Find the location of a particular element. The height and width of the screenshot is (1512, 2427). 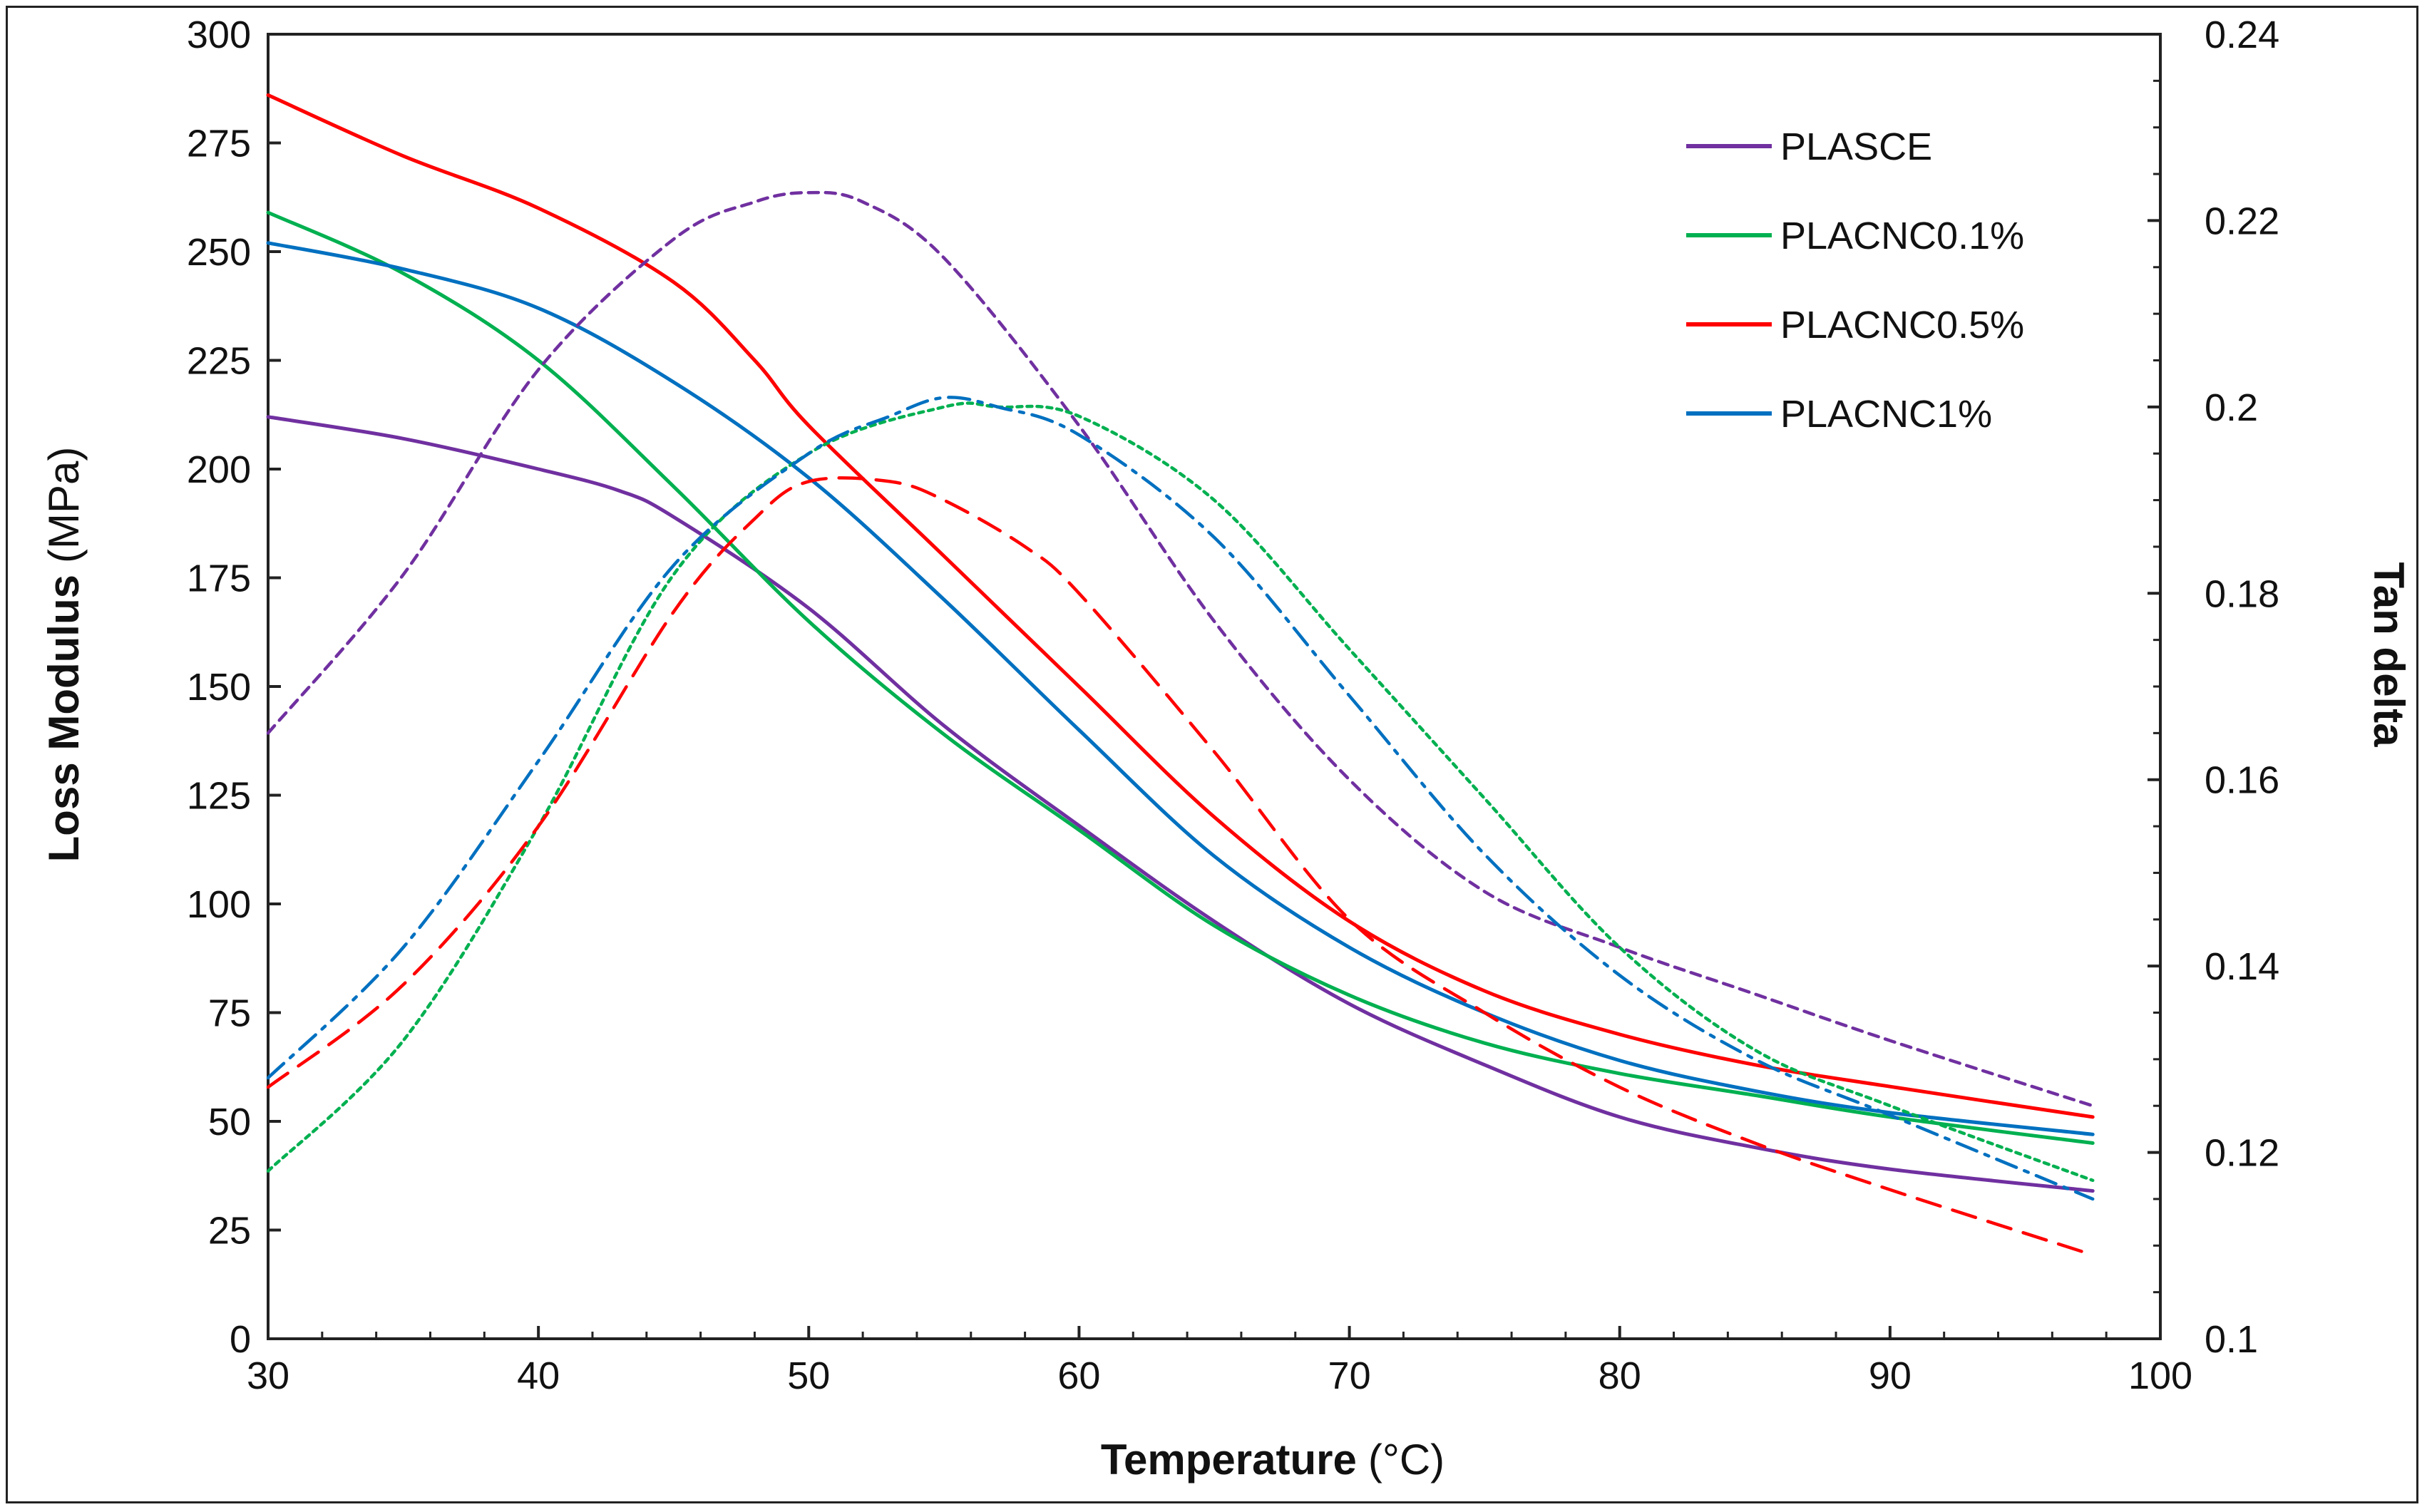

y2-tick-label: 0.14 is located at coordinates (2242, 966).